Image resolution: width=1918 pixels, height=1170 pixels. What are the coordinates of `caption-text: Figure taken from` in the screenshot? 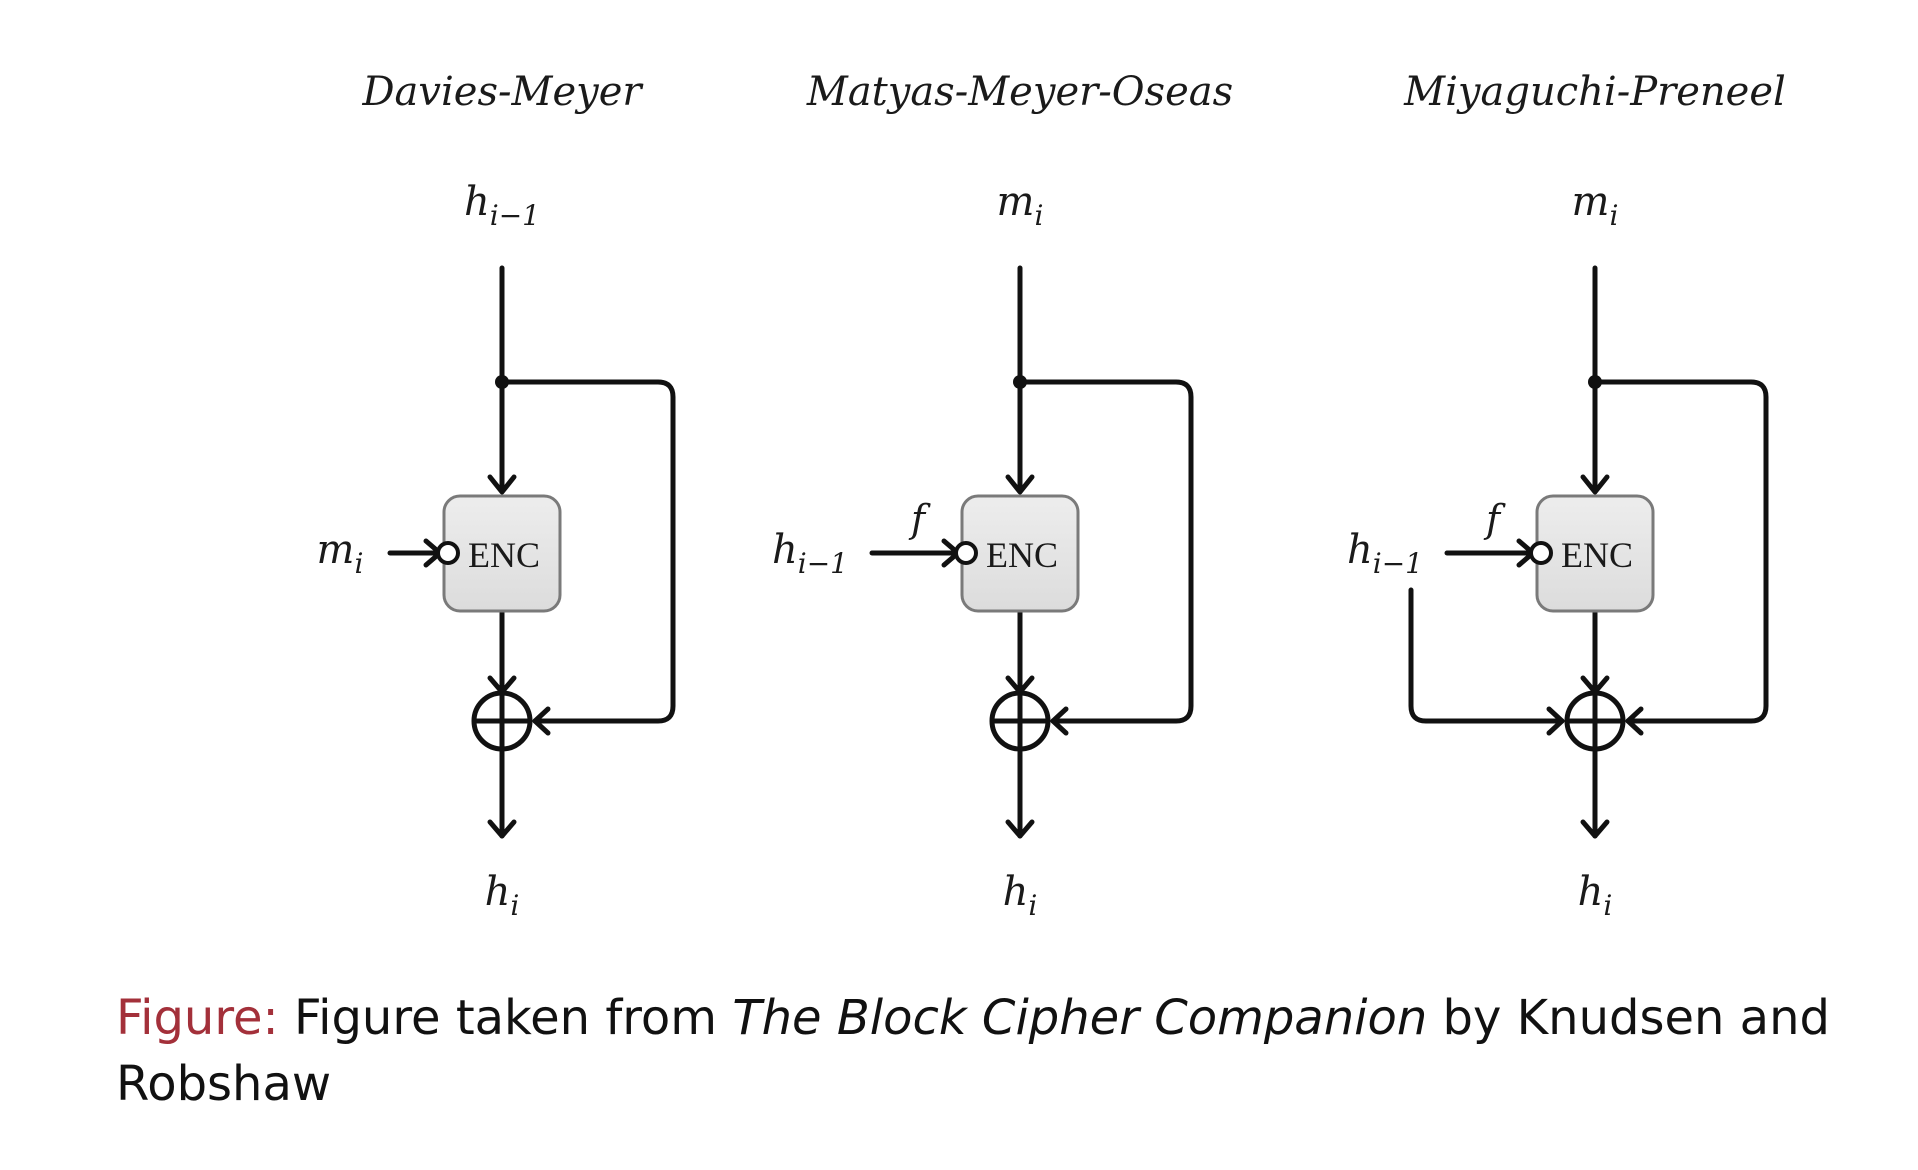 It's located at (506, 1018).